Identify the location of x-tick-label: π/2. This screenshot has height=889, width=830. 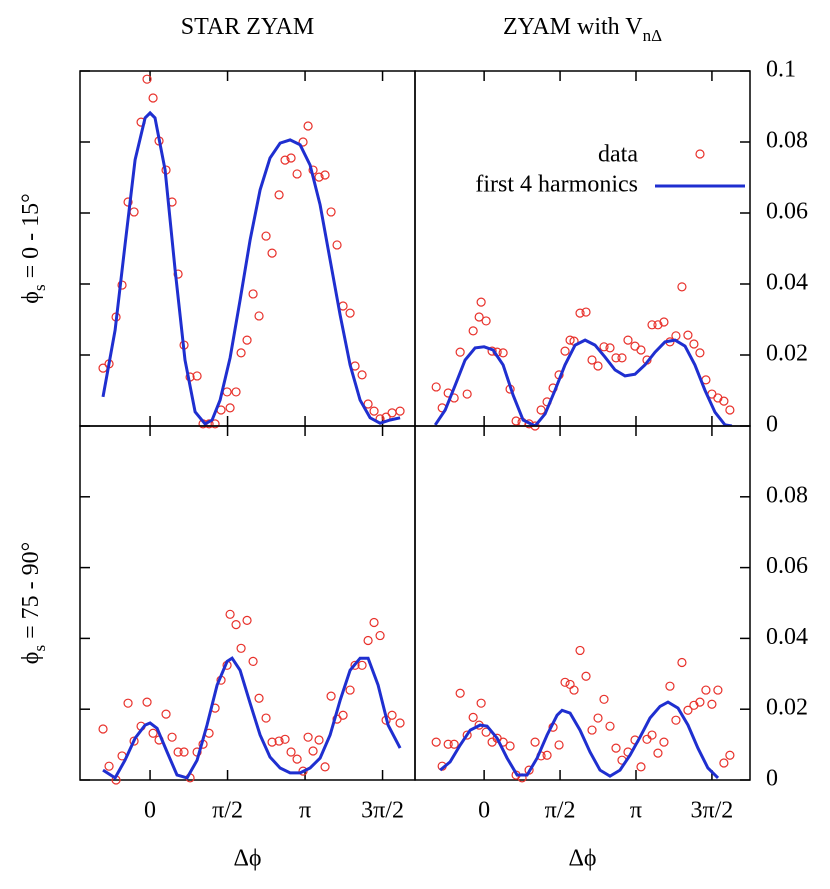
(227, 811).